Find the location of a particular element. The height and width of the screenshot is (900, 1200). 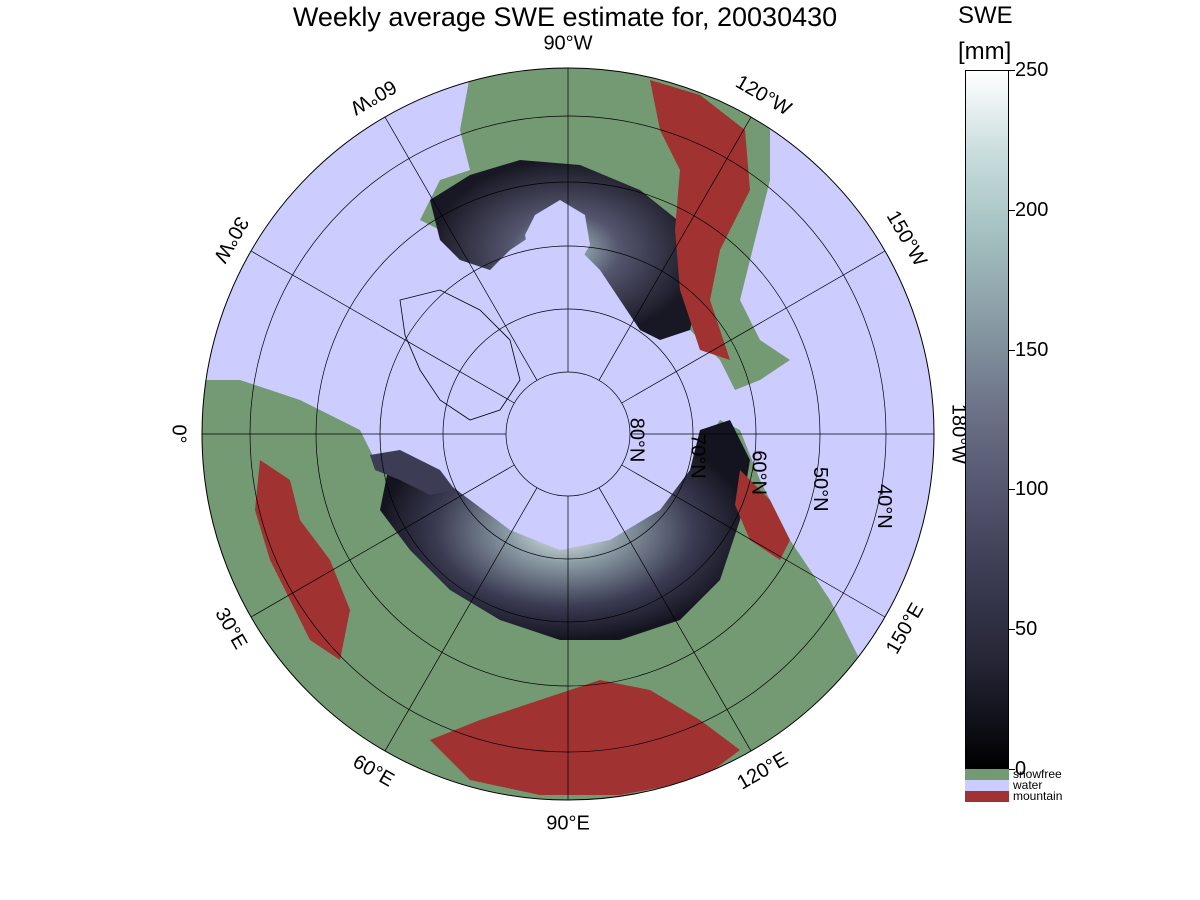

latitude-labels: 80°N 70°N 60°N 50°N 40°N is located at coordinates (760, 473).